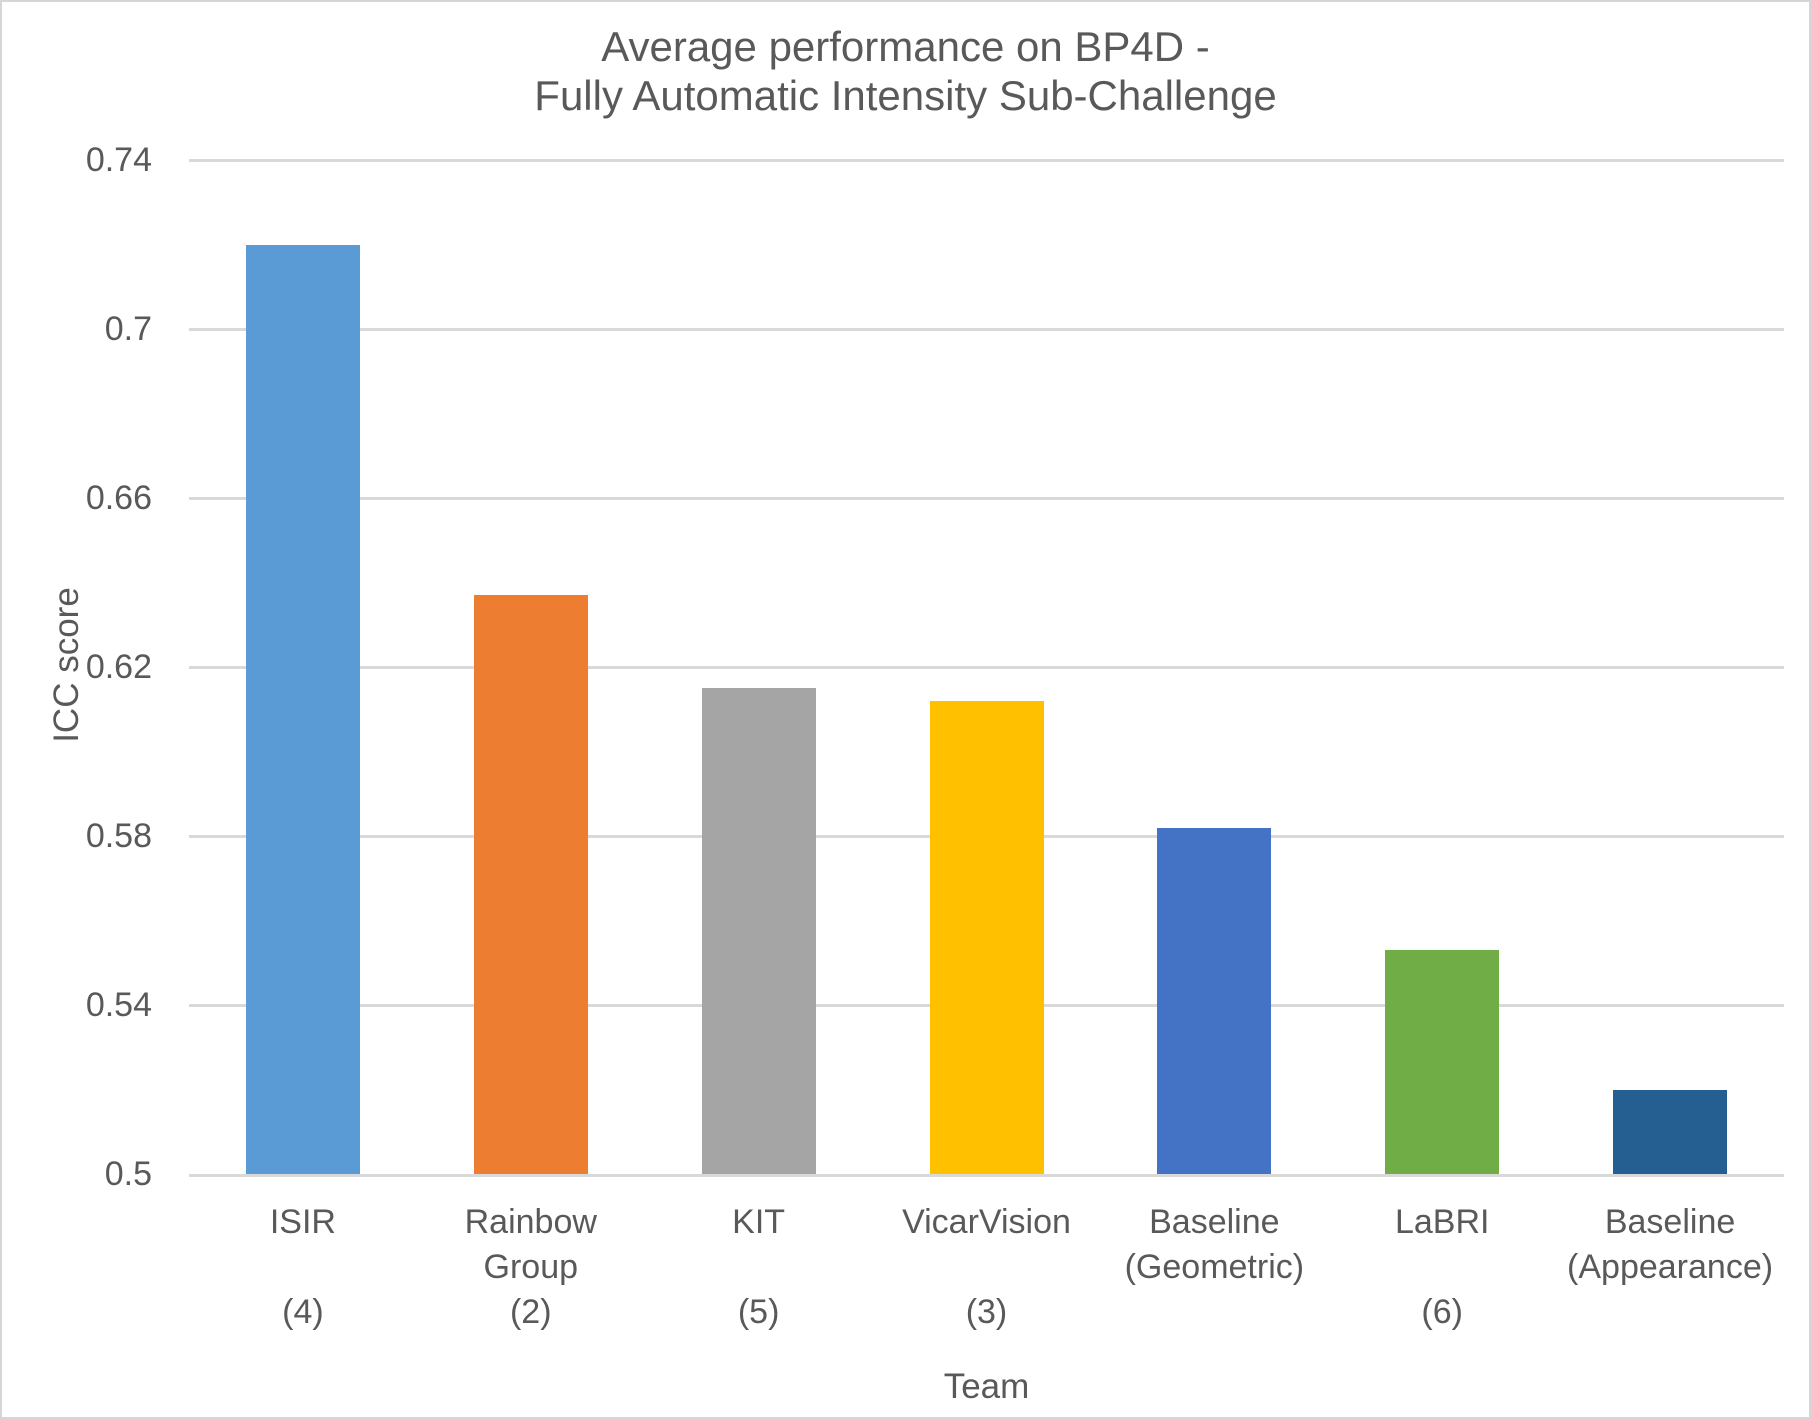 This screenshot has width=1811, height=1419. I want to click on x-tick-label-rainbow-group-line1: Rainbow, so click(530, 1222).